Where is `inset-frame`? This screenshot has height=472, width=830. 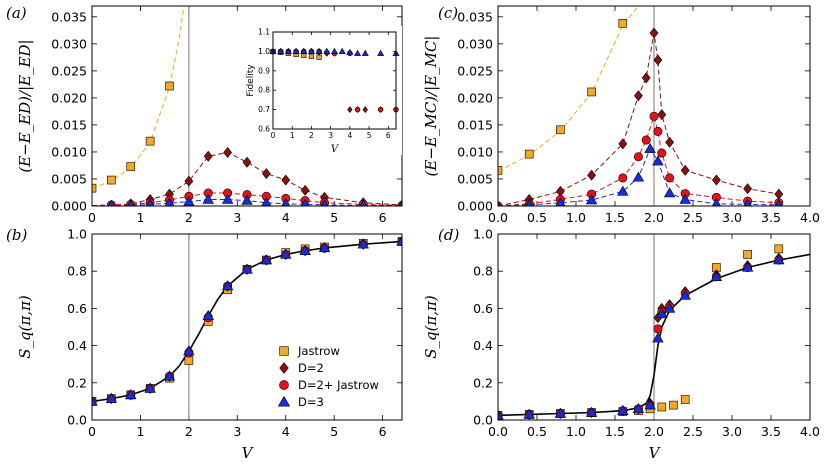
inset-frame is located at coordinates (334, 80).